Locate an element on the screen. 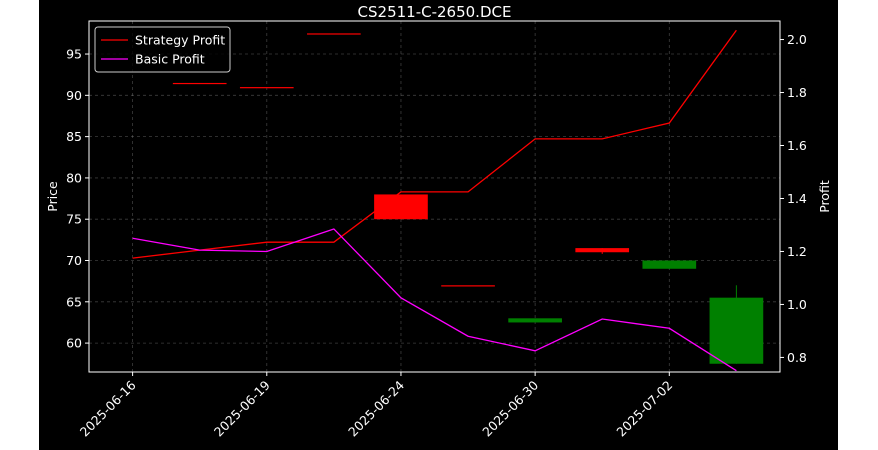 The image size is (878, 450). y2-tick-label: 1.6 is located at coordinates (797, 145).